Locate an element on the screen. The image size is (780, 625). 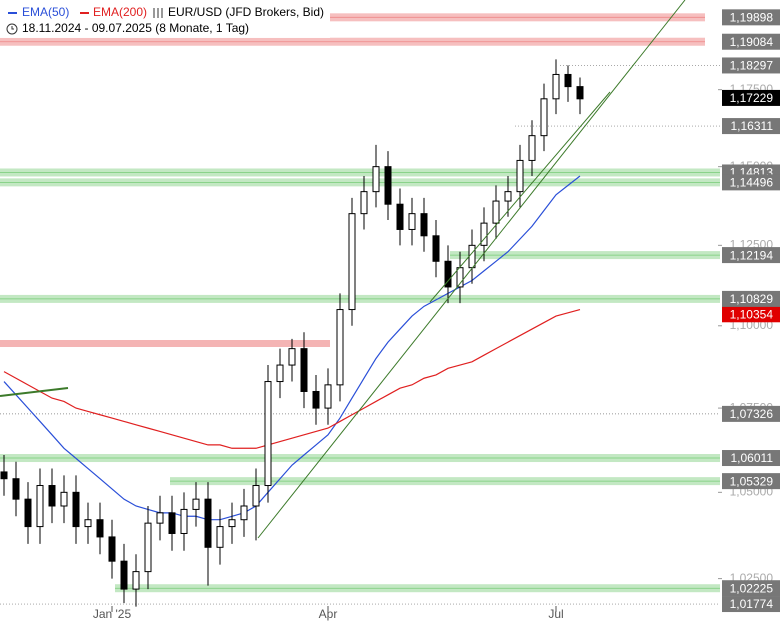
price-label: 1,19084 is located at coordinates (752, 42).